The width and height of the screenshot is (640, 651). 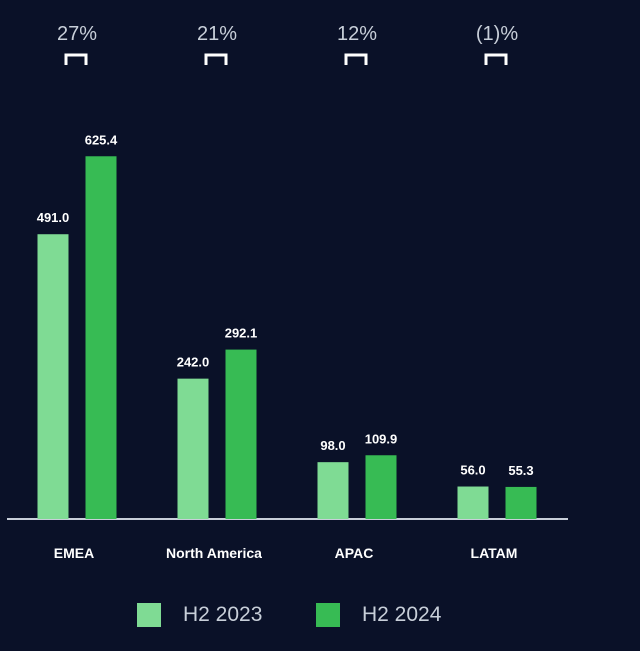 What do you see at coordinates (472, 470) in the screenshot?
I see `data-label: 56.0` at bounding box center [472, 470].